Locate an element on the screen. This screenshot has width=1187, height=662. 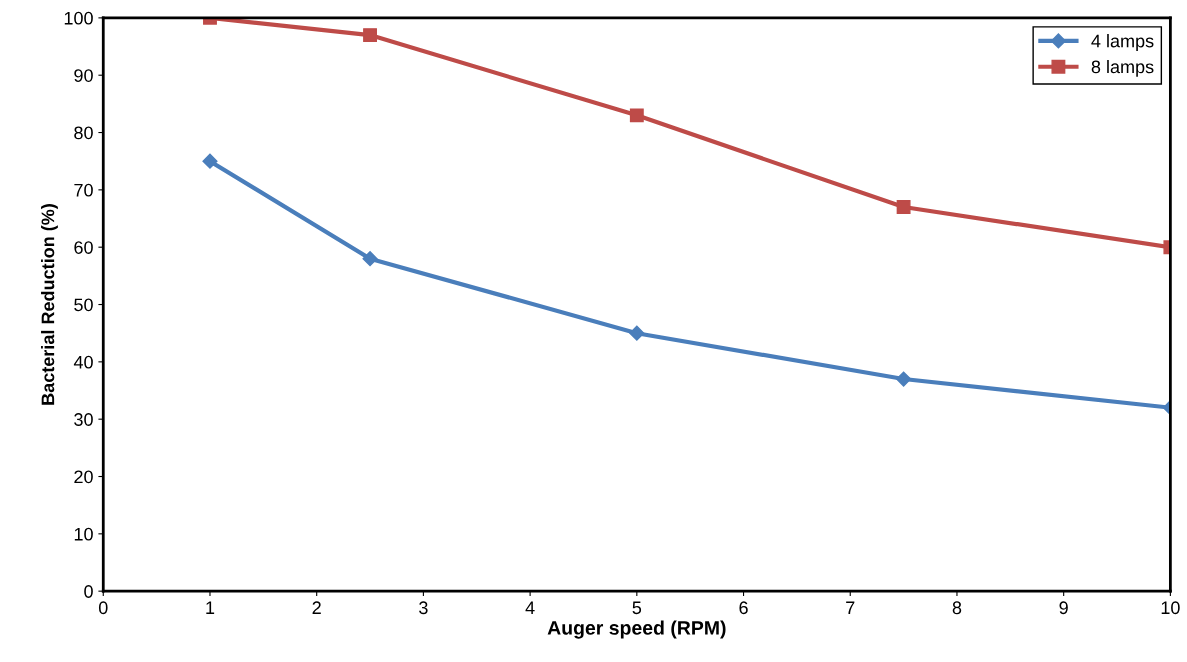
y-tick-label: 60 is located at coordinates (83, 247).